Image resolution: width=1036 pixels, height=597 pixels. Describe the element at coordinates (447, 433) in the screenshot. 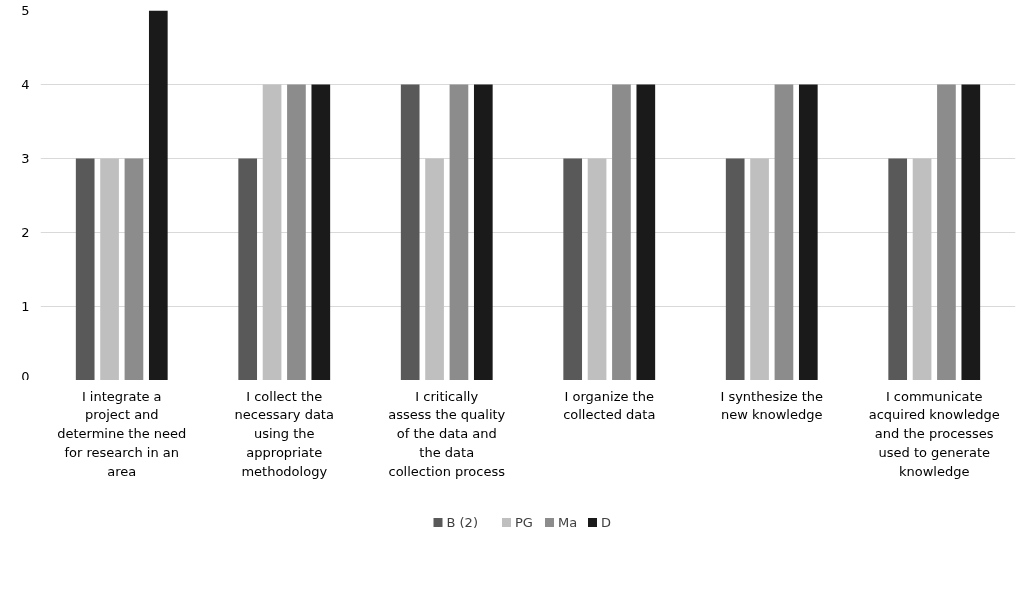

I see `x-tick-label: I critically assess the quality of the data and the data collection process` at that location.